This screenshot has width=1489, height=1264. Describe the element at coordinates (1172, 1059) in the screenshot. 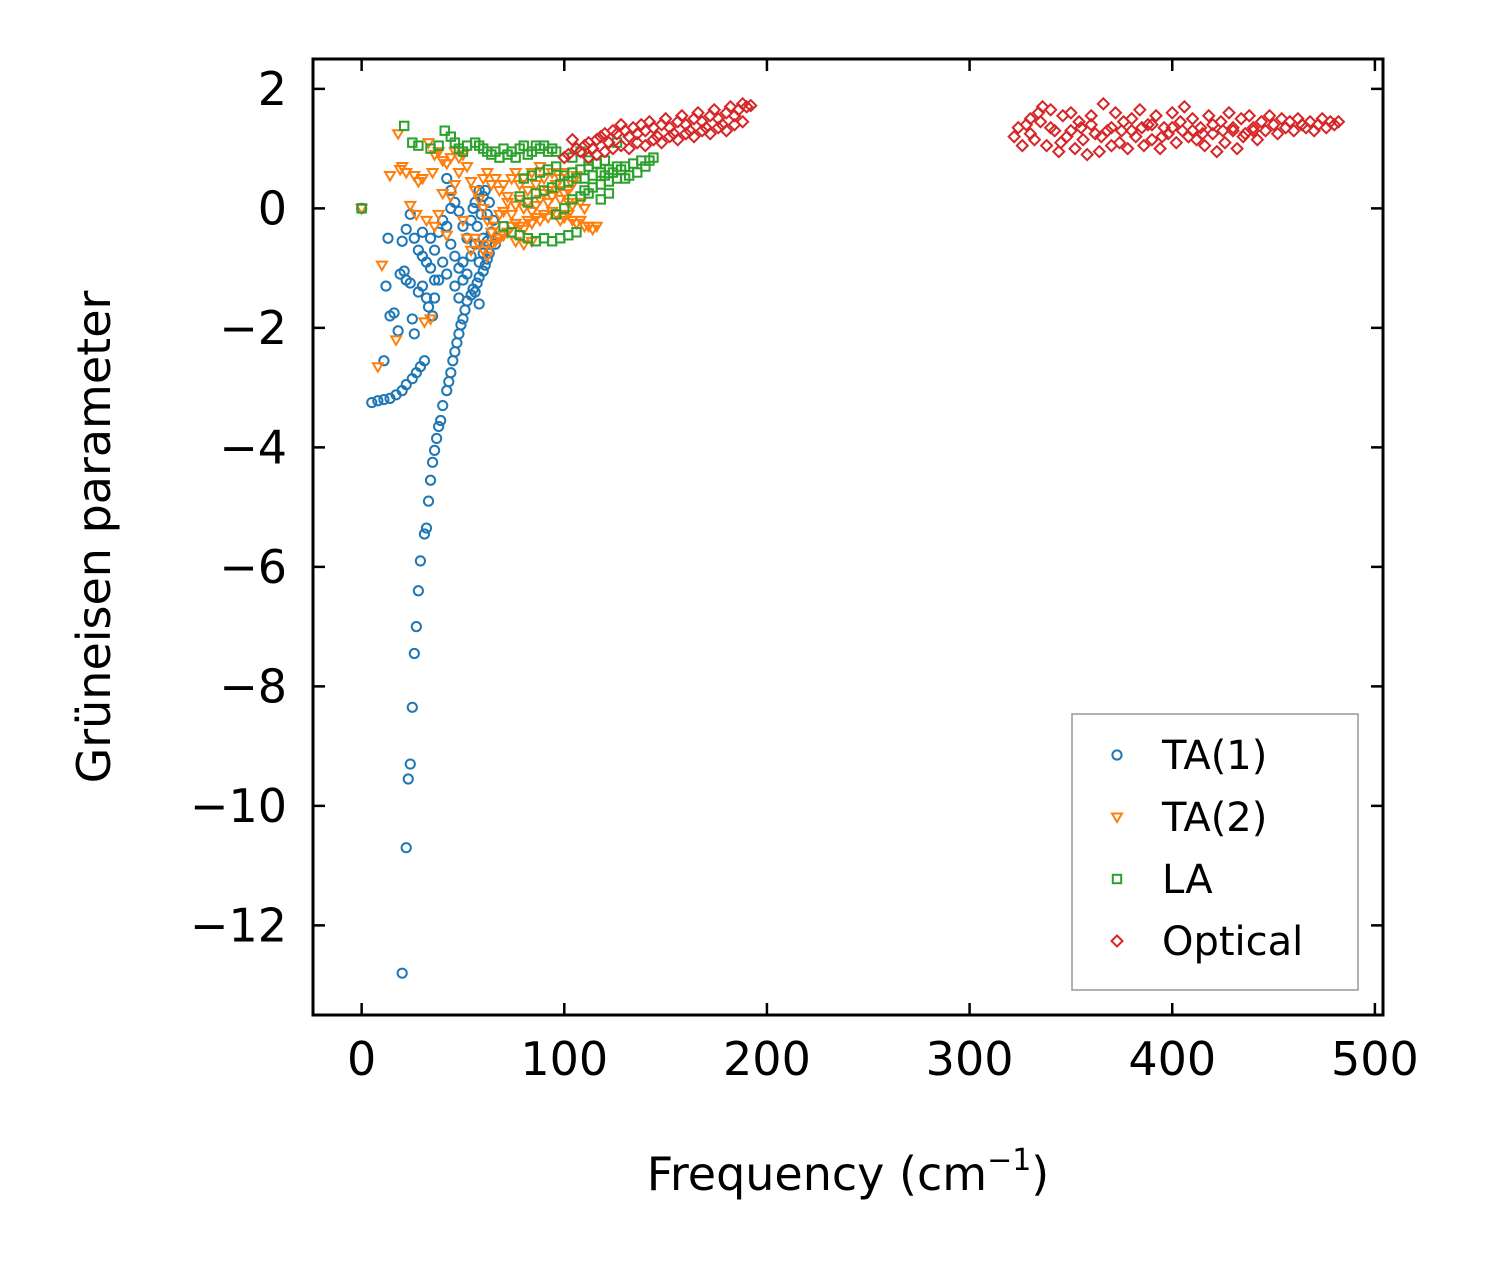

I see `x-tick-label: 400` at that location.